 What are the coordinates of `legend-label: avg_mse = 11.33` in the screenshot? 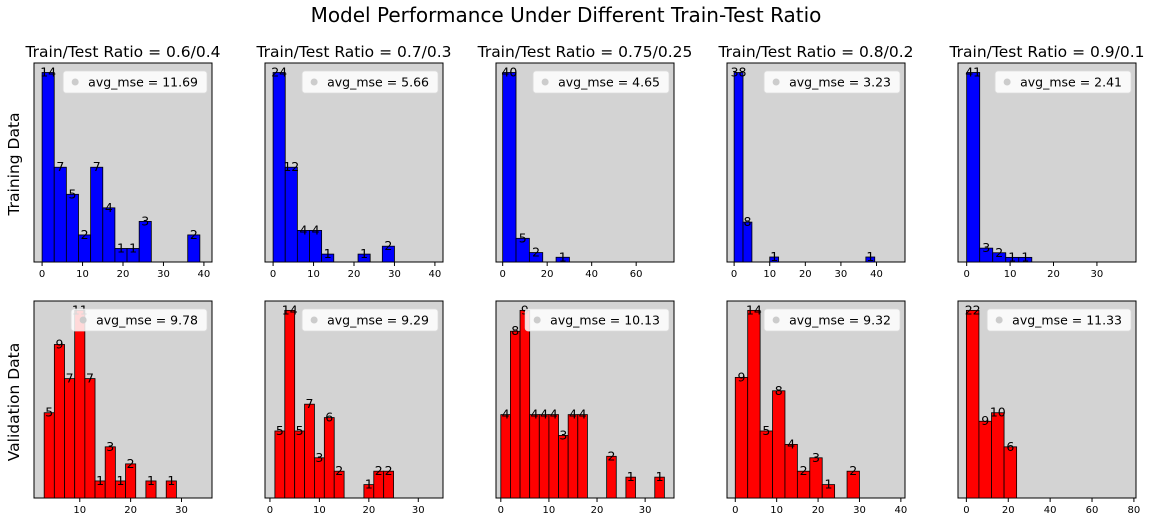 It's located at (1067, 320).